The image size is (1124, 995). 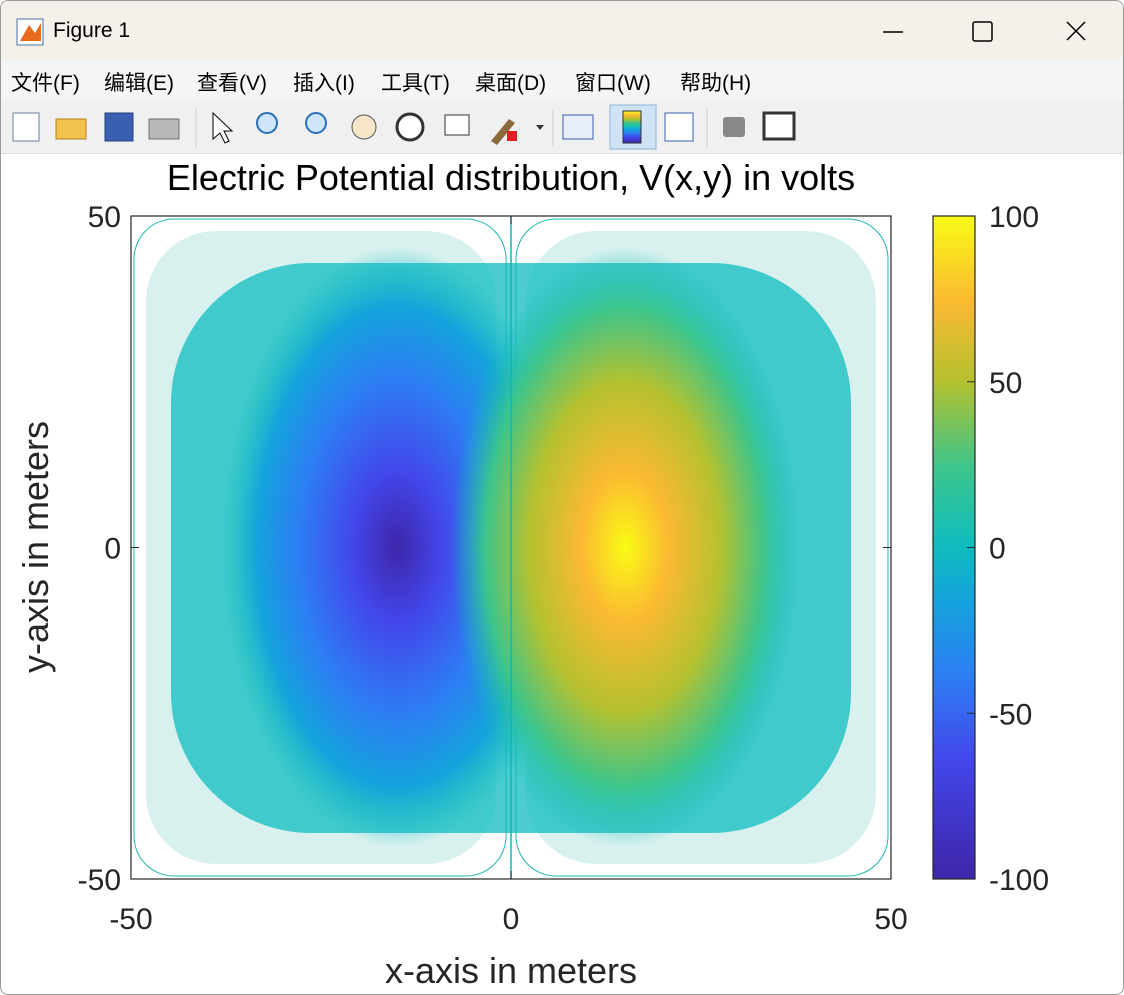 I want to click on y-tick-label: 50, so click(x=104, y=217).